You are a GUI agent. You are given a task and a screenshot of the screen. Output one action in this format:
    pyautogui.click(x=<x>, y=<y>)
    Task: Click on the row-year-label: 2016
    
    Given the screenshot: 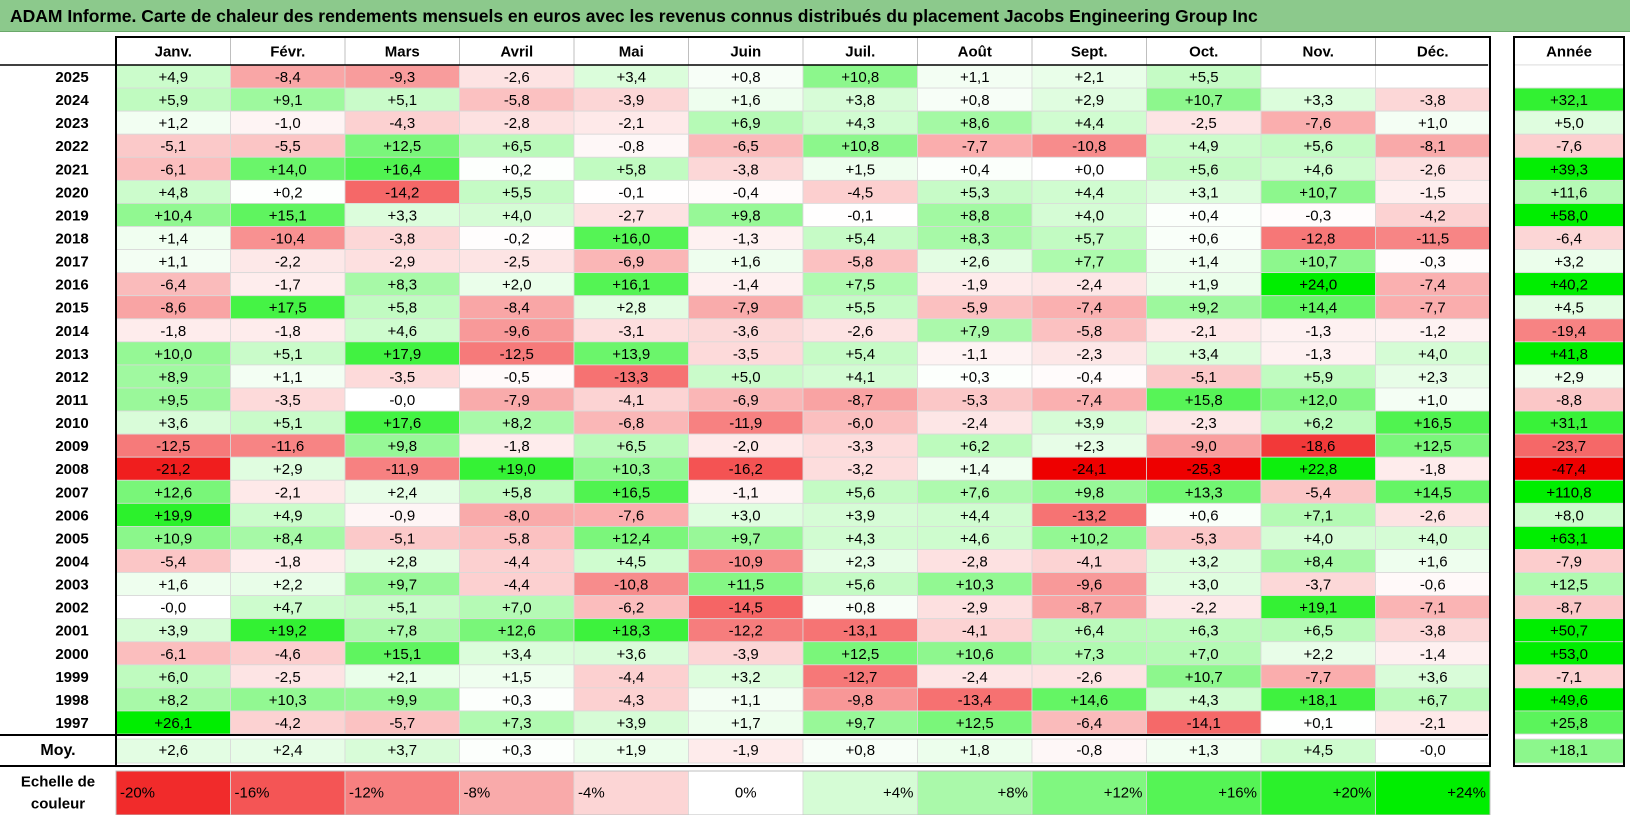 What is the action you would take?
    pyautogui.click(x=71, y=285)
    